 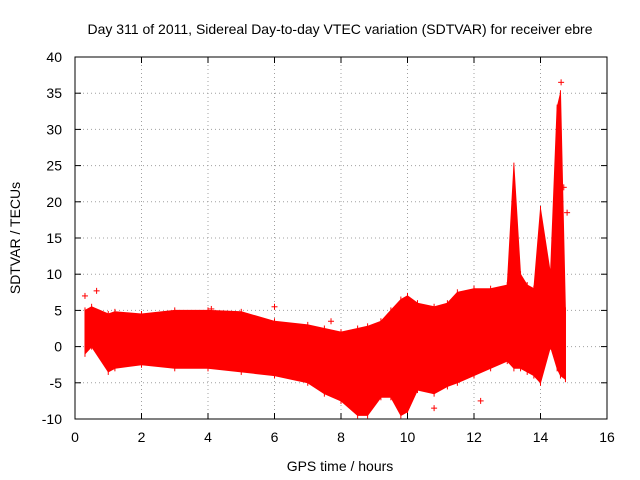 What do you see at coordinates (208, 437) in the screenshot?
I see `x-tick-label: 4` at bounding box center [208, 437].